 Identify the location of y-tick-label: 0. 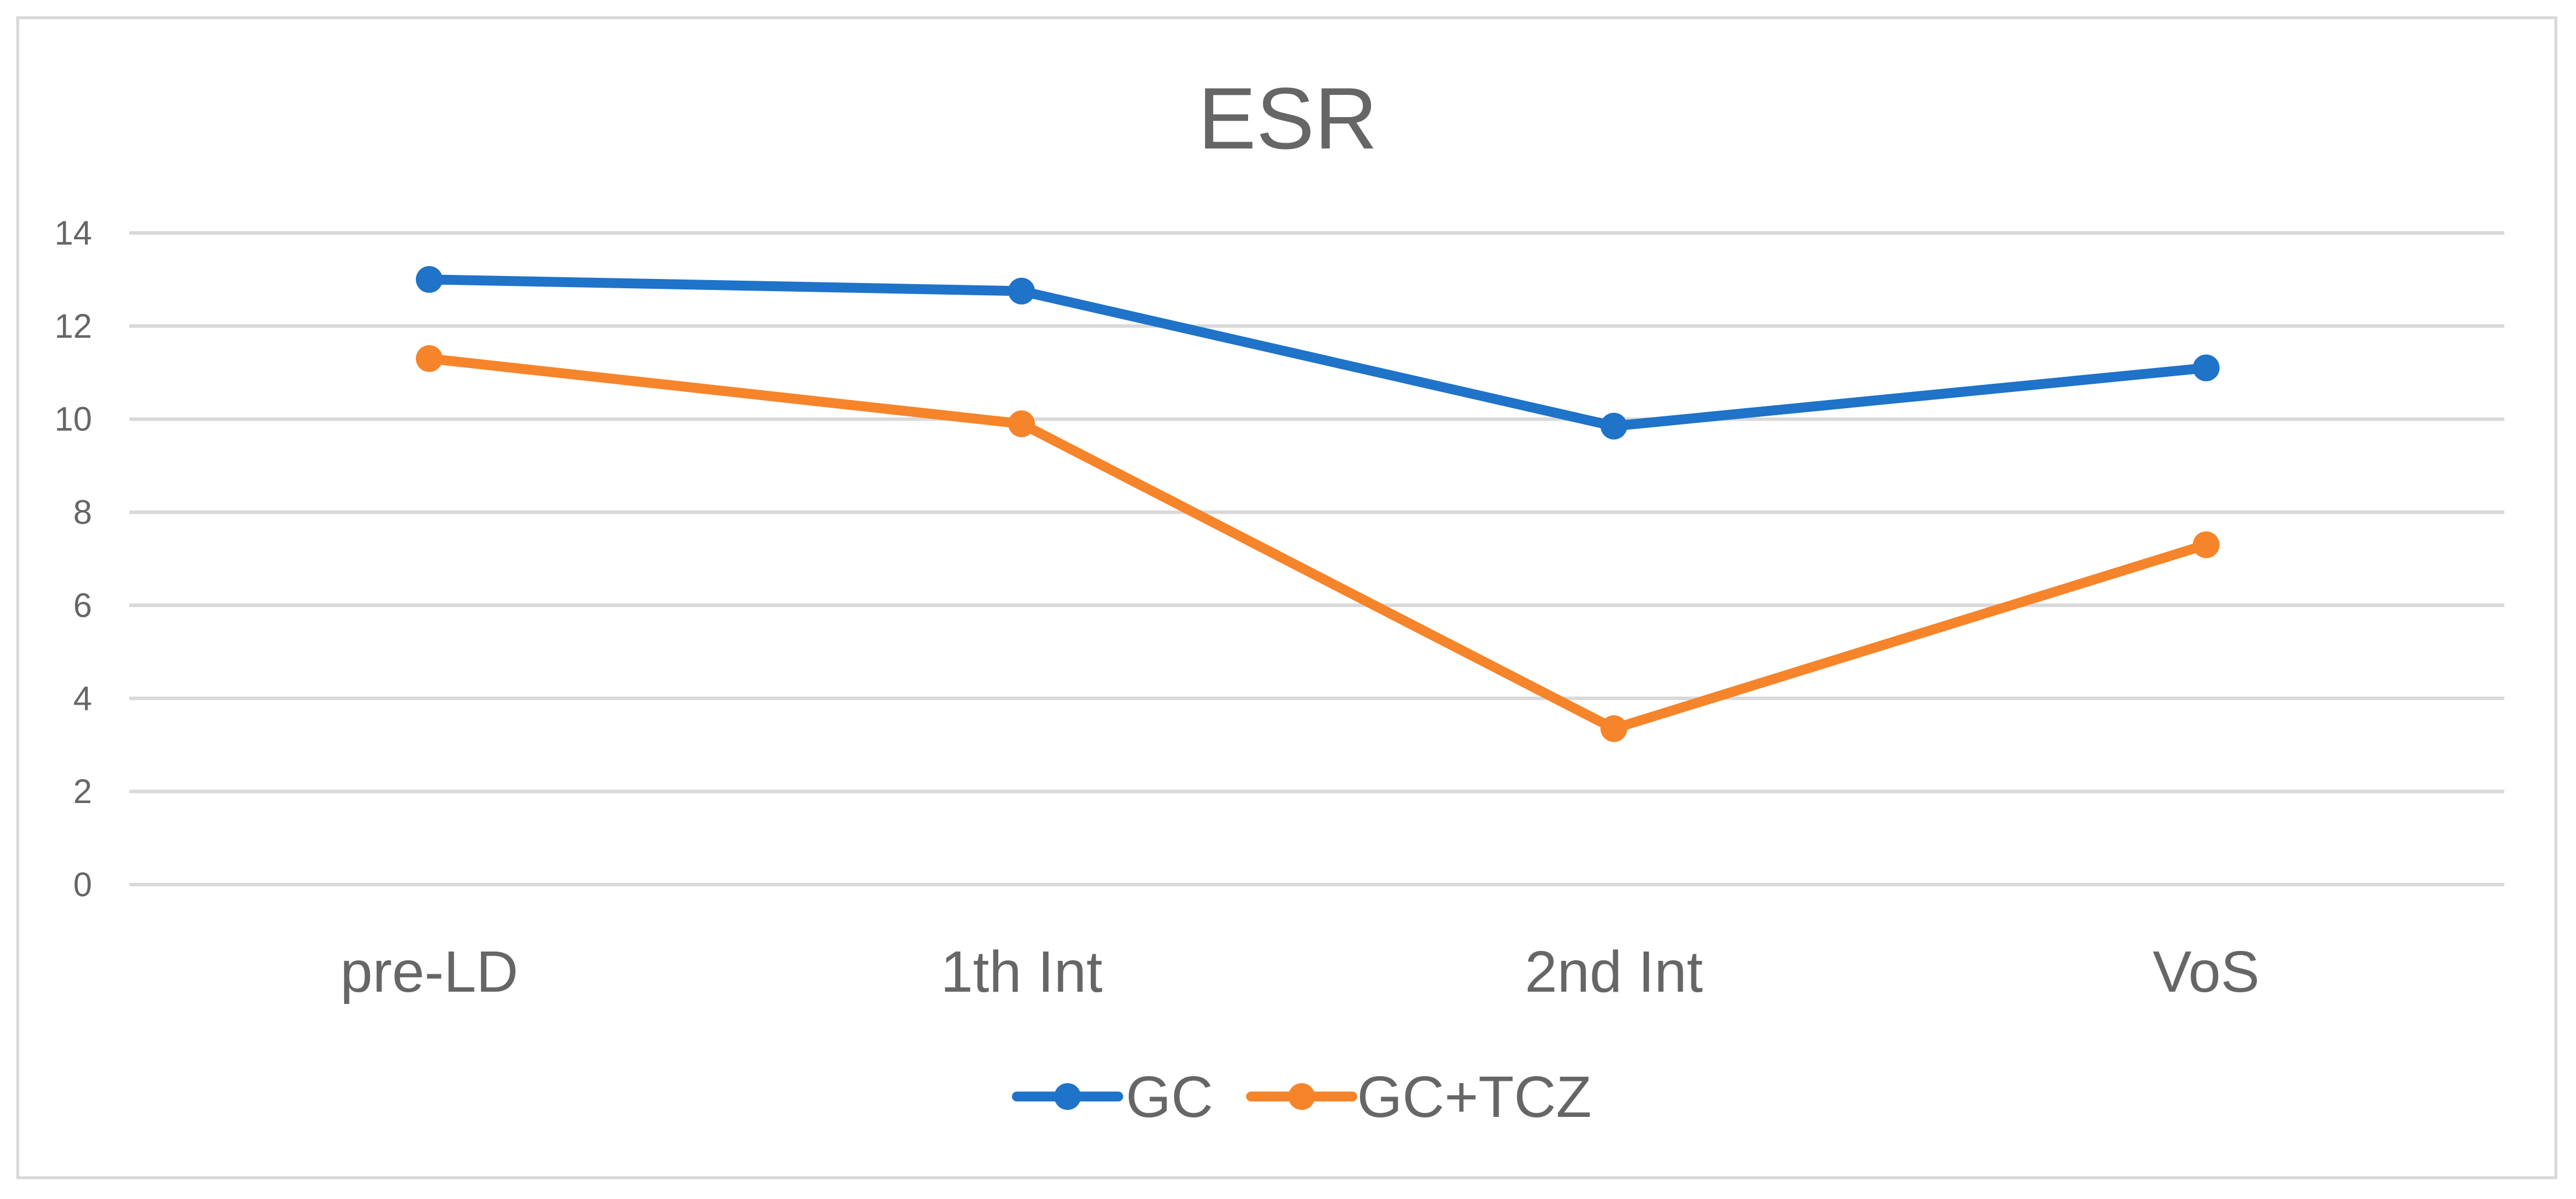
(82, 885).